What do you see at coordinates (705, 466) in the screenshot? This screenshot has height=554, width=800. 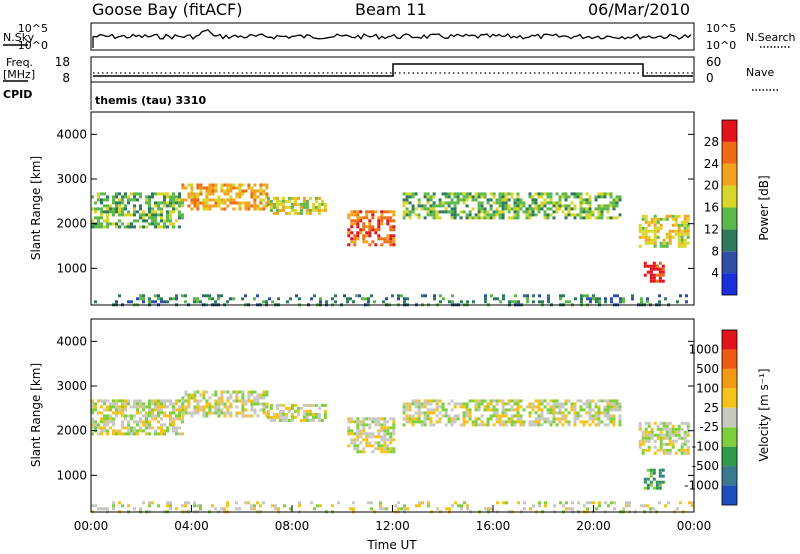 I see `colorbar-tick-label: -500` at bounding box center [705, 466].